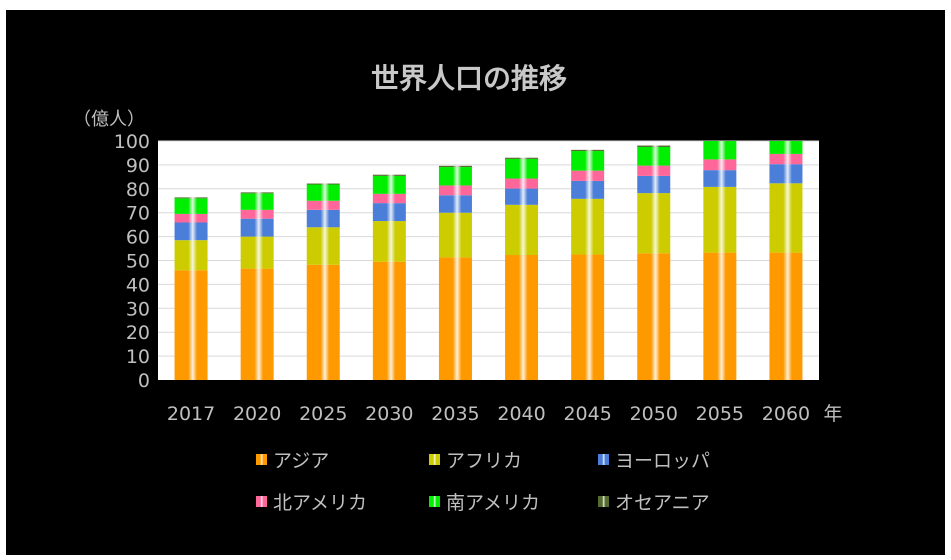 Image resolution: width=951 pixels, height=560 pixels. Describe the element at coordinates (138, 262) in the screenshot. I see `y-tick-label: 50` at that location.